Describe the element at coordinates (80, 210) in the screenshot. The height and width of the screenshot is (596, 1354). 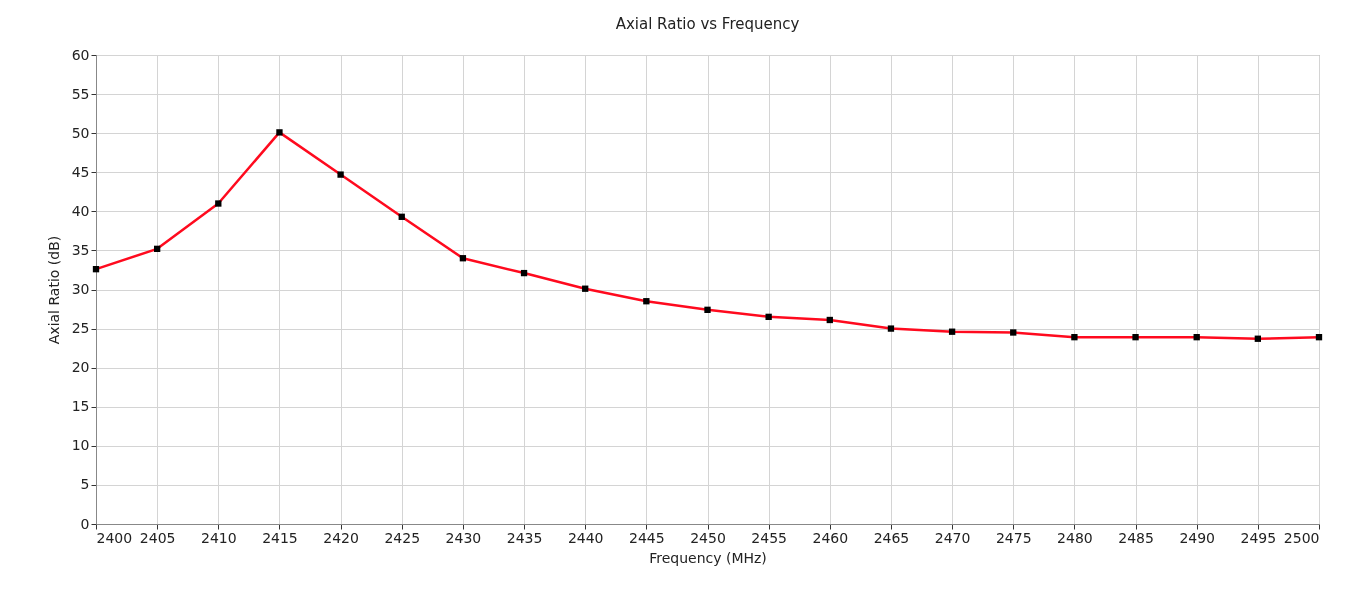
I see `y-tick-label: 40` at that location.